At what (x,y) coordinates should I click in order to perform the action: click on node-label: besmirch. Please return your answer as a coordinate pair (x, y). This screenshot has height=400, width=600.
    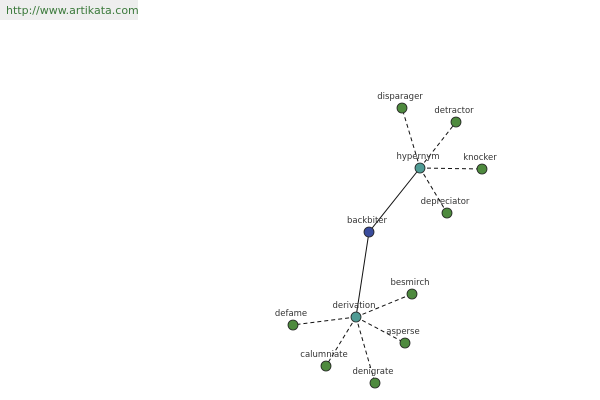
    Looking at the image, I should click on (409, 283).